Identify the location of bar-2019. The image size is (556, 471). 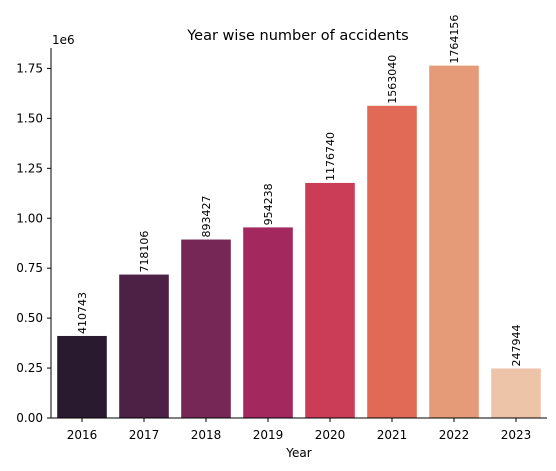
(268, 322).